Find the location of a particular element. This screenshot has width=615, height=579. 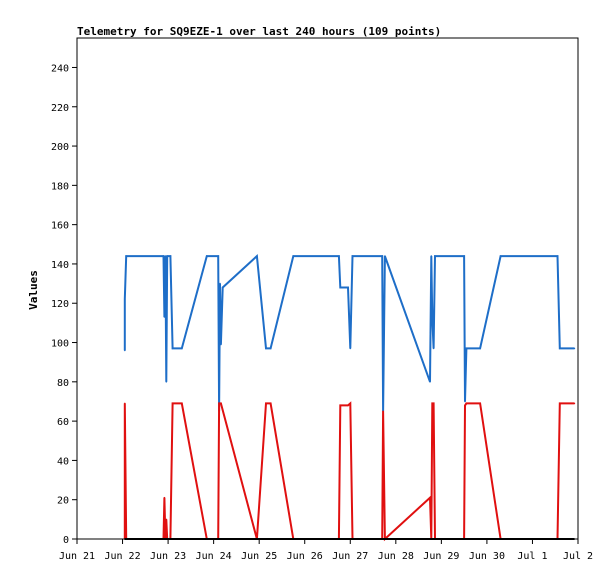

x-tick-label: Jun 26 is located at coordinates (305, 556).